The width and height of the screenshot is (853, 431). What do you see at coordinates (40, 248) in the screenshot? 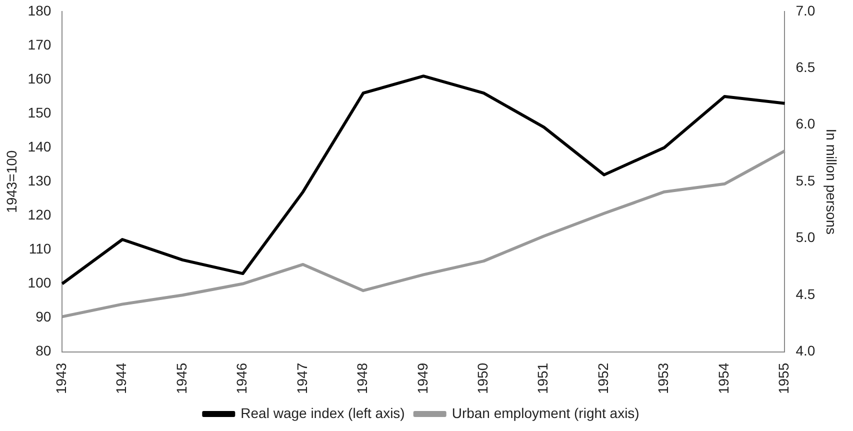
I see `y-tick-label: 110` at bounding box center [40, 248].